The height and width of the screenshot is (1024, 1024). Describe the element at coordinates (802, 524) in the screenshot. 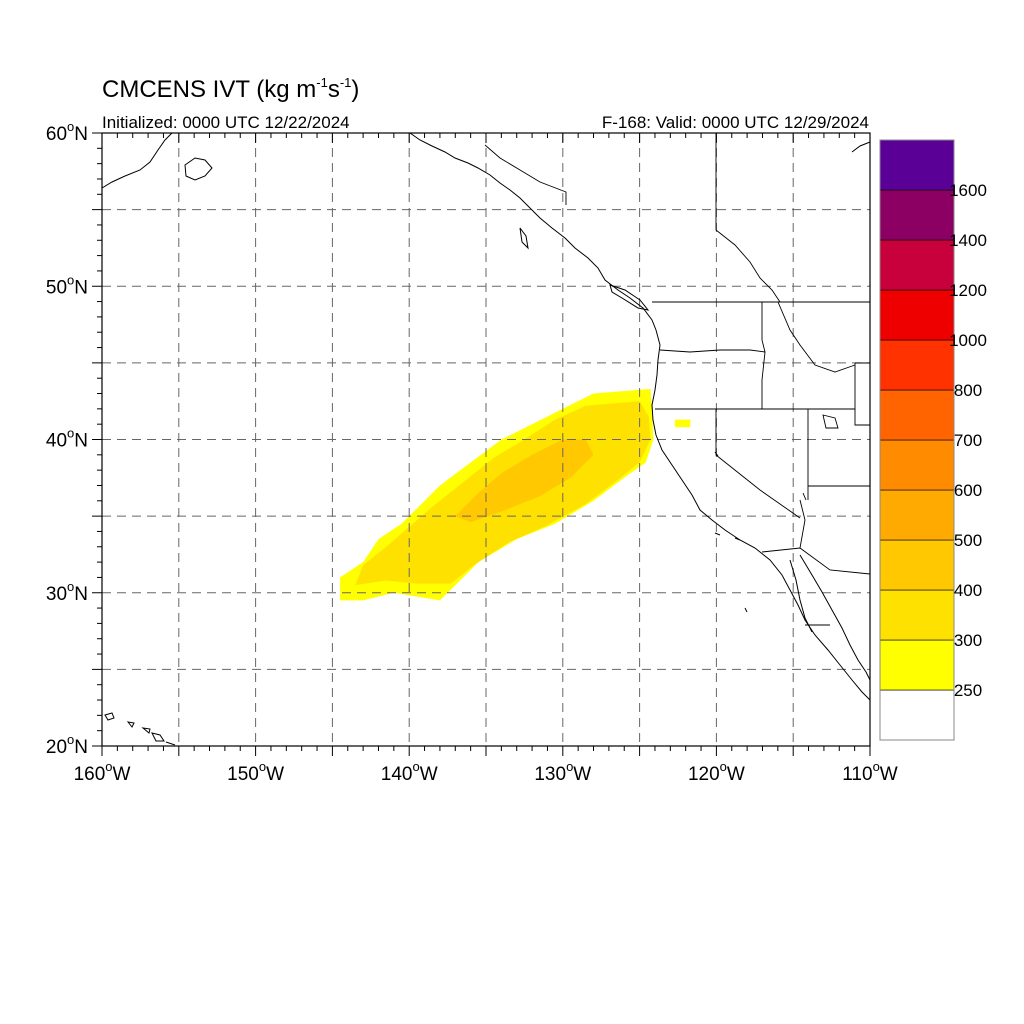

I see `border-ca-az` at that location.